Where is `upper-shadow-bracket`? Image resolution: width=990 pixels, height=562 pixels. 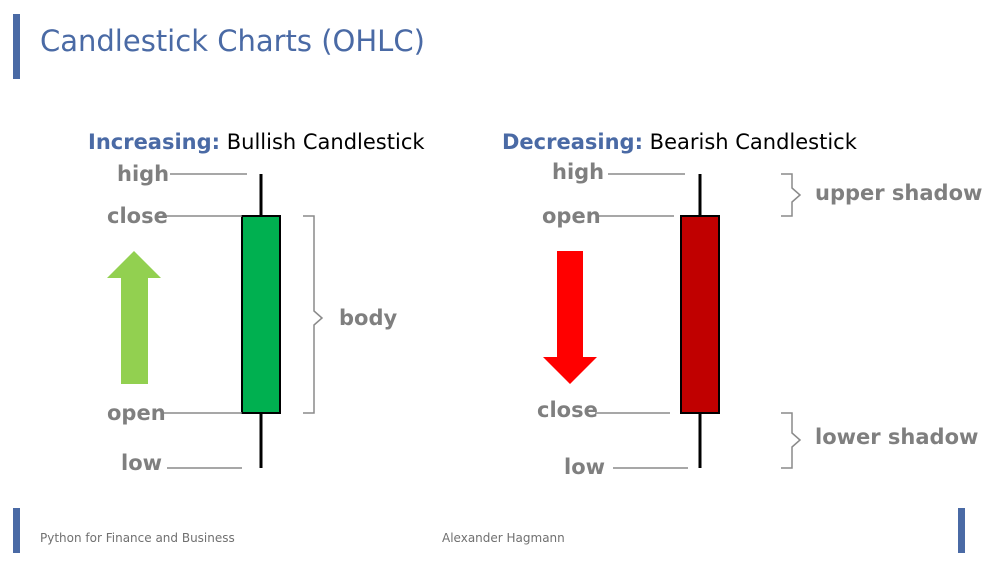 upper-shadow-bracket is located at coordinates (791, 195).